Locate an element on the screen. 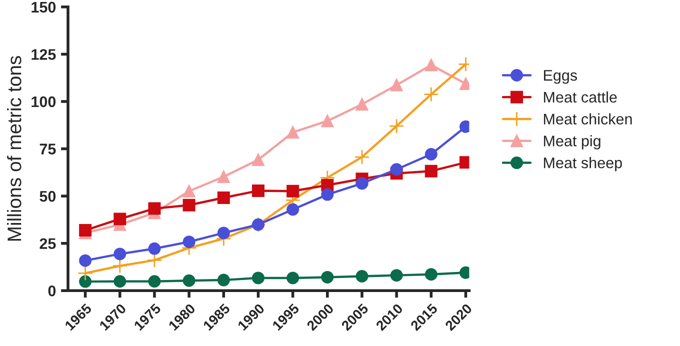  legend-label: Meat sheep is located at coordinates (583, 164).